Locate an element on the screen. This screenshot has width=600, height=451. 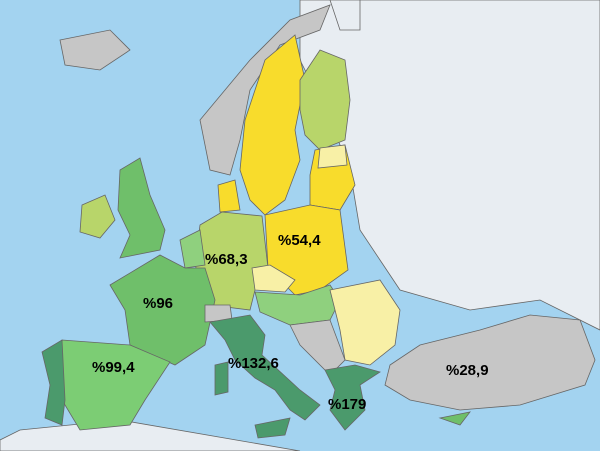
country-label: %68,3 is located at coordinates (226, 259).